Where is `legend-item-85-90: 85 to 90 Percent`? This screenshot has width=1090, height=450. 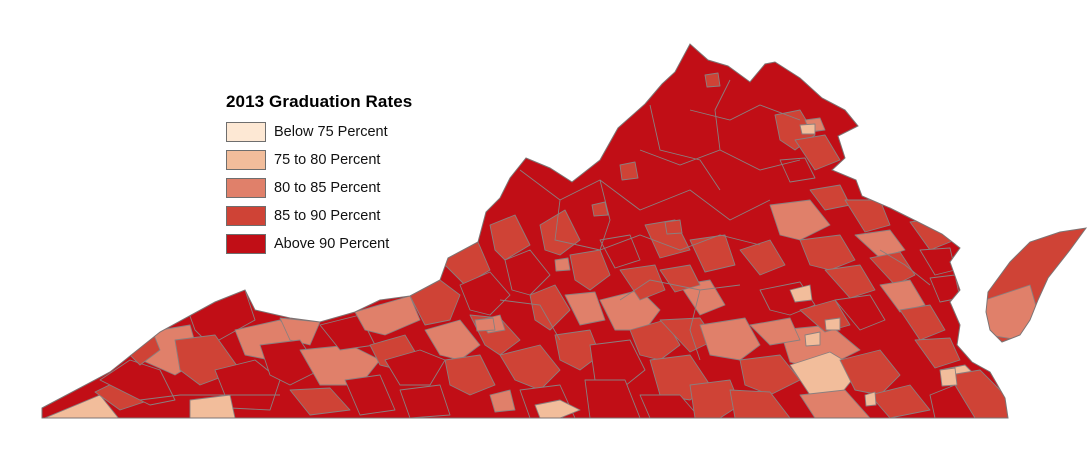
legend-item-85-90: 85 to 90 Percent is located at coordinates (319, 216).